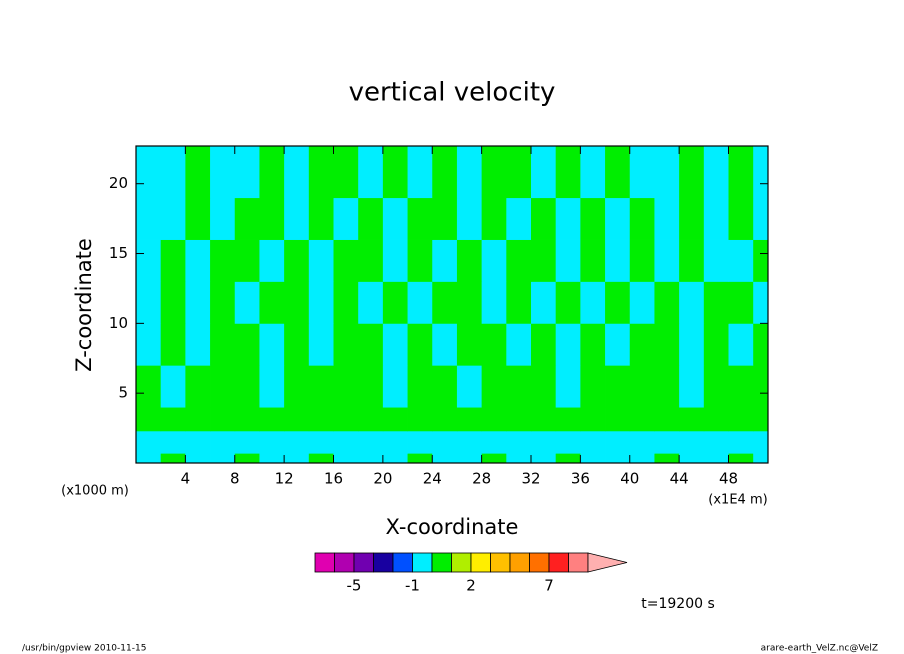  What do you see at coordinates (481, 479) in the screenshot?
I see `x-tick-label: 28` at bounding box center [481, 479].